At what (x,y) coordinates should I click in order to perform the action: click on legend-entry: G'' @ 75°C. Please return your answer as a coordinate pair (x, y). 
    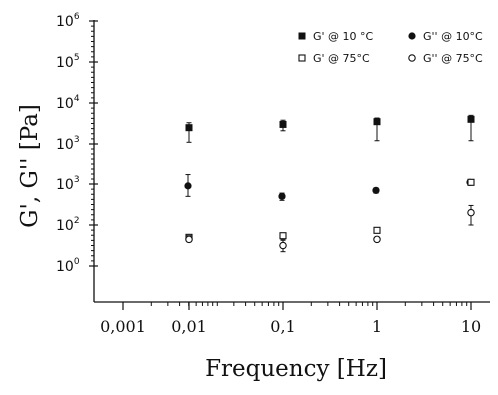
    Looking at the image, I should click on (445, 58).